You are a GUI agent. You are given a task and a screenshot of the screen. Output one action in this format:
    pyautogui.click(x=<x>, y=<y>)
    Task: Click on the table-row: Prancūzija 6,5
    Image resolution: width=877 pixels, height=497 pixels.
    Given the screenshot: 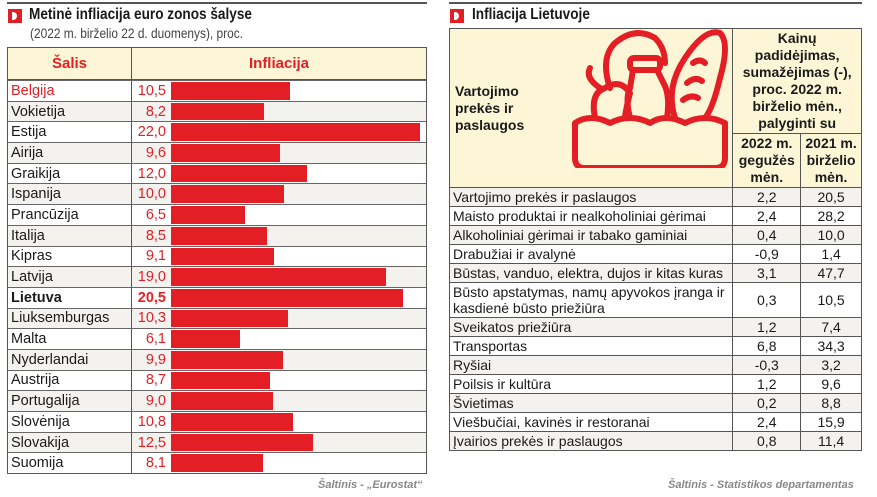 What is the action you would take?
    pyautogui.click(x=217, y=214)
    